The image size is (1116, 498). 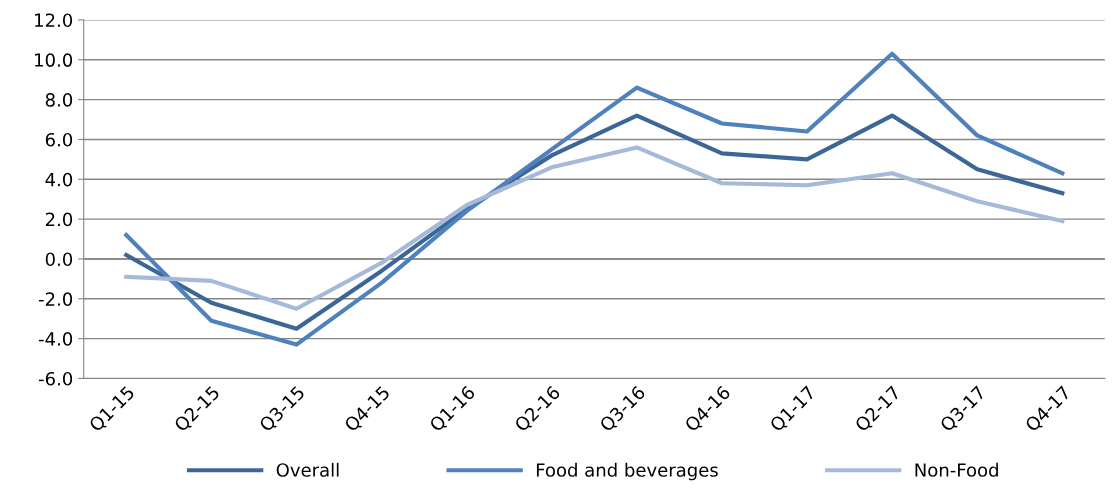 I want to click on y-tick-label: 0.0, so click(x=59, y=259).